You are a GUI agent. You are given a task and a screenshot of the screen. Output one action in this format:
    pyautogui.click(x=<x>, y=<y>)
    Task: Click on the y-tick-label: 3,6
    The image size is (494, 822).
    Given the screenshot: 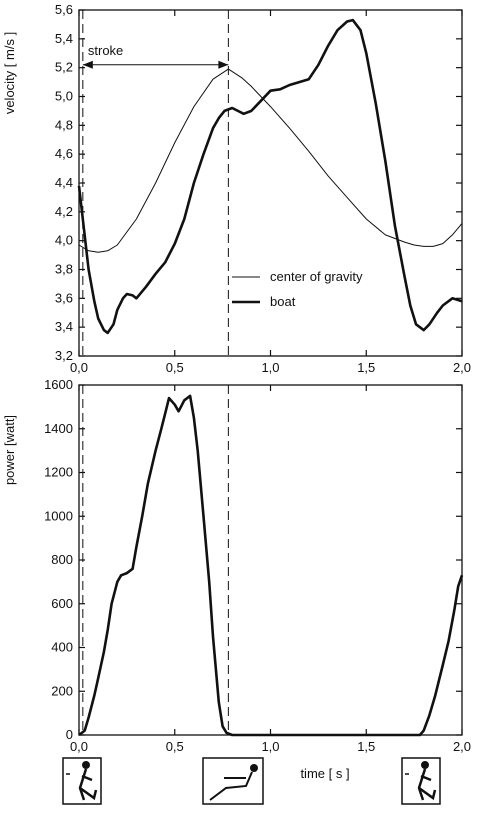 What is the action you would take?
    pyautogui.click(x=64, y=297)
    